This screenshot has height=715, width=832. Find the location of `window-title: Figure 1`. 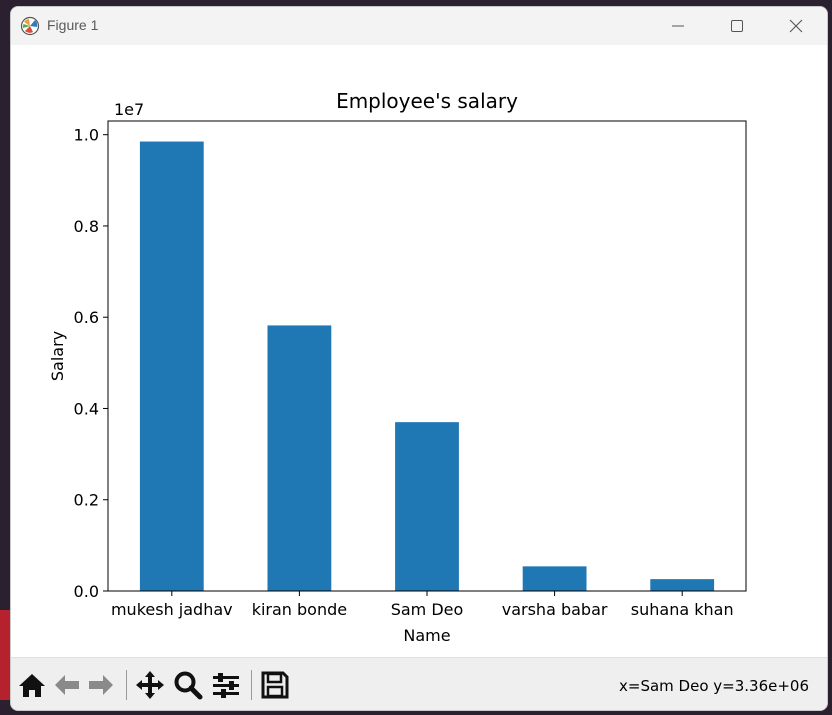

window-title: Figure 1 is located at coordinates (73, 25).